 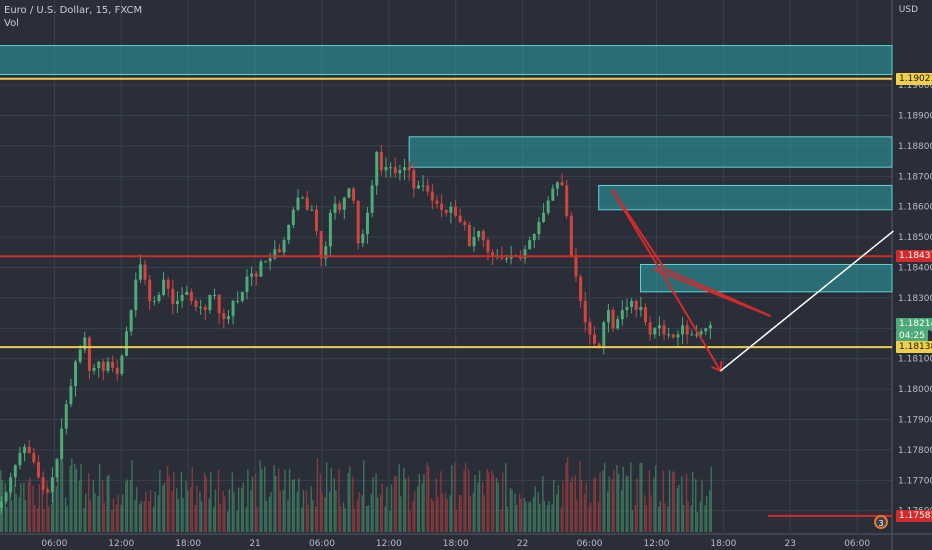 What do you see at coordinates (915, 299) in the screenshot?
I see `y-tick-label: 1.18300` at bounding box center [915, 299].